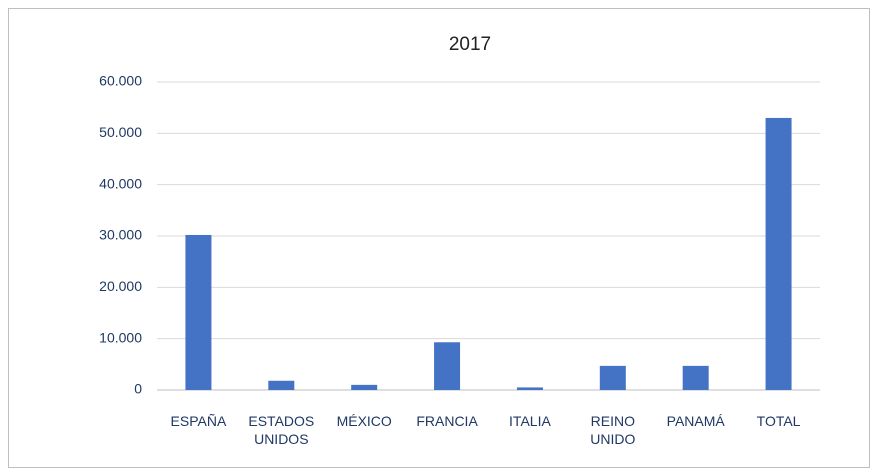 The height and width of the screenshot is (469, 878). What do you see at coordinates (138, 389) in the screenshot?
I see `y-tick-label: 0` at bounding box center [138, 389].